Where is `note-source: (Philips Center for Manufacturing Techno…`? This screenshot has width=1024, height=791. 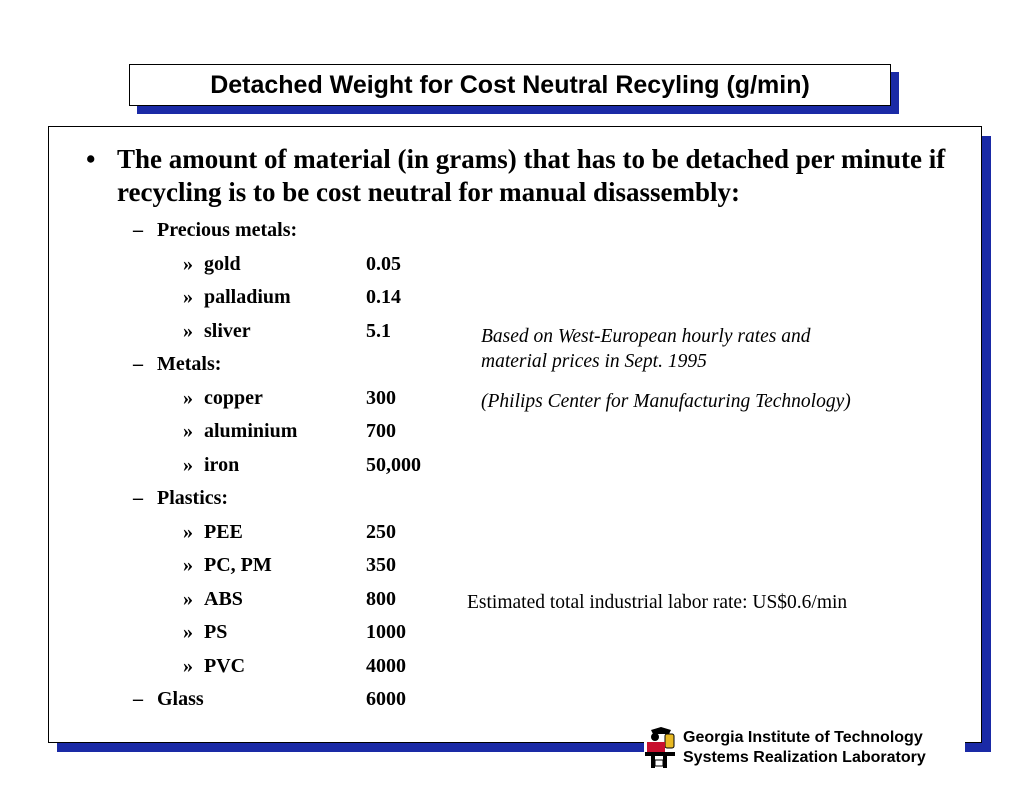
note-source: (Philips Center for Manufacturing Techno… is located at coordinates (666, 401).